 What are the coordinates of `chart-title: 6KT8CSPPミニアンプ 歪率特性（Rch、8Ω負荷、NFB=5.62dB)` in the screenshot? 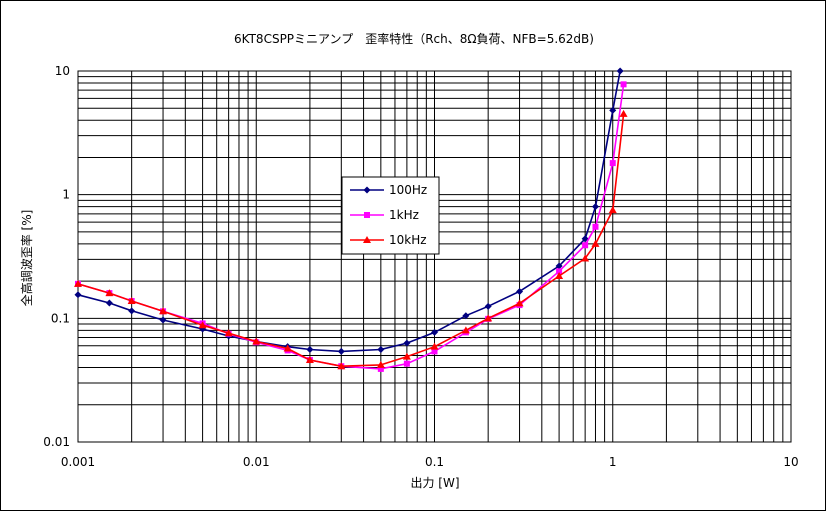 It's located at (414, 38).